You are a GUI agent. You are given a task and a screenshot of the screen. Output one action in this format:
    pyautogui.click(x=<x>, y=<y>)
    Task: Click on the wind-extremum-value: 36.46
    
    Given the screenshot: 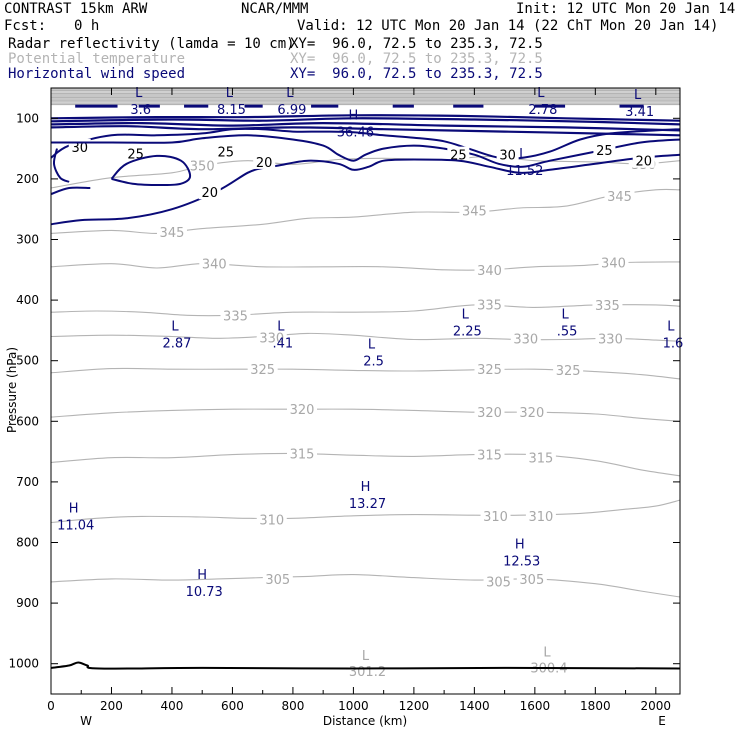 What is the action you would take?
    pyautogui.click(x=355, y=133)
    